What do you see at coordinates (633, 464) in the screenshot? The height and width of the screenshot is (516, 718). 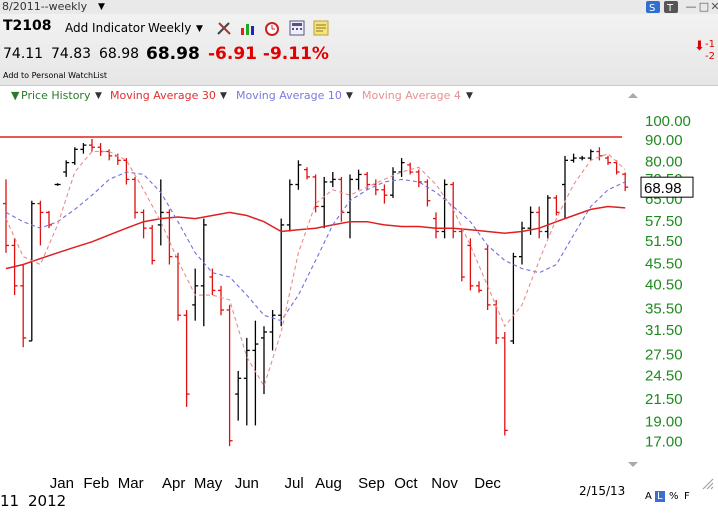 I see `scroll-down-icon` at bounding box center [633, 464].